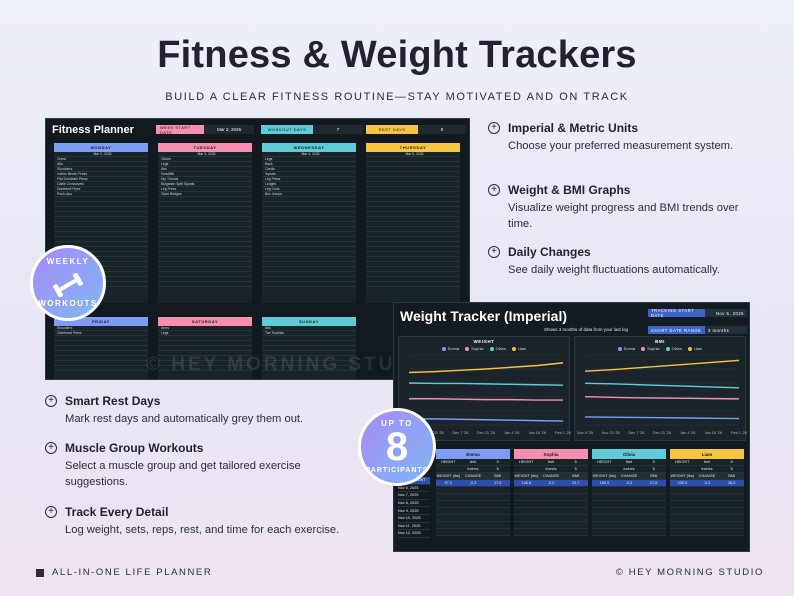 The height and width of the screenshot is (596, 794). Describe the element at coordinates (101, 174) in the screenshot. I see `exercise-row: Incline Bench Press` at that location.